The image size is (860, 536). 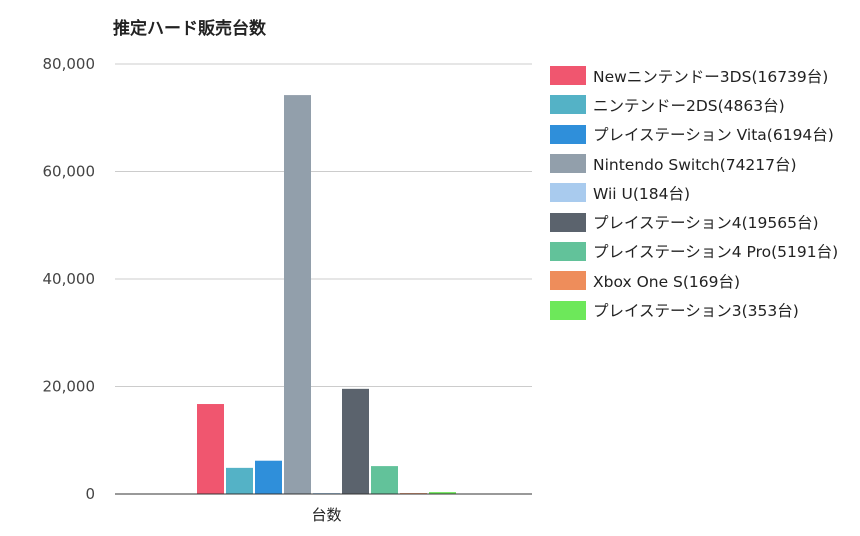 I want to click on legend-item: プレイステーション Vita(6194台), so click(x=694, y=134).